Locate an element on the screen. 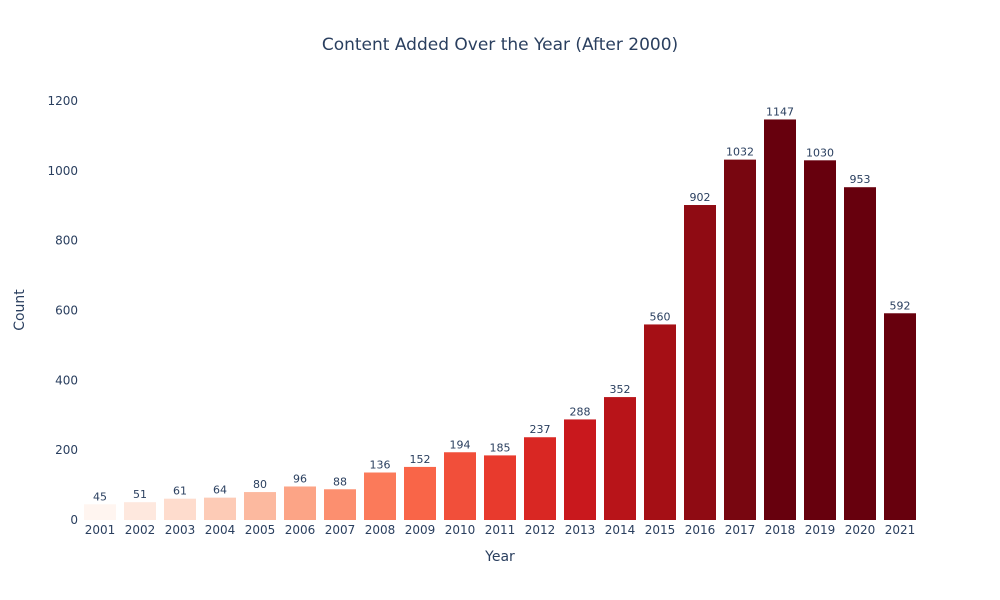 This screenshot has height=600, width=1000. bar-2003 is located at coordinates (180, 509).